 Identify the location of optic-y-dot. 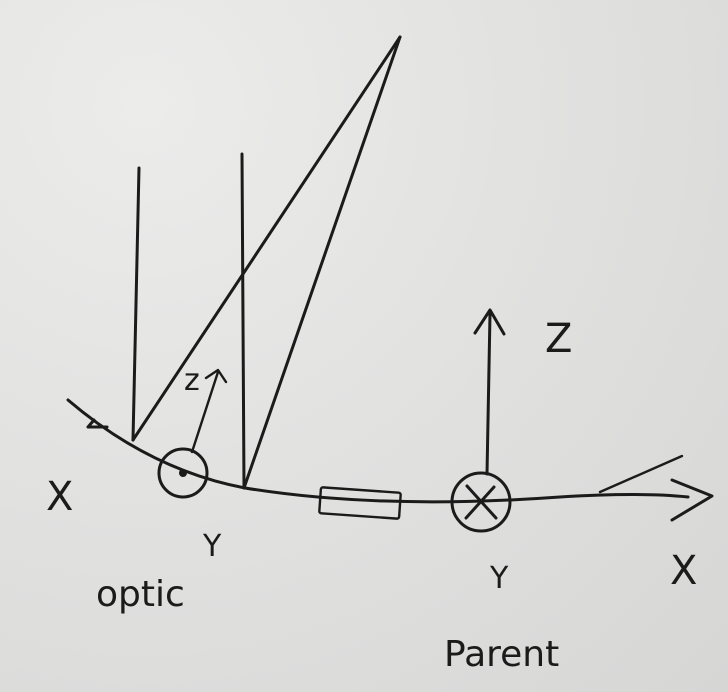
(183, 473).